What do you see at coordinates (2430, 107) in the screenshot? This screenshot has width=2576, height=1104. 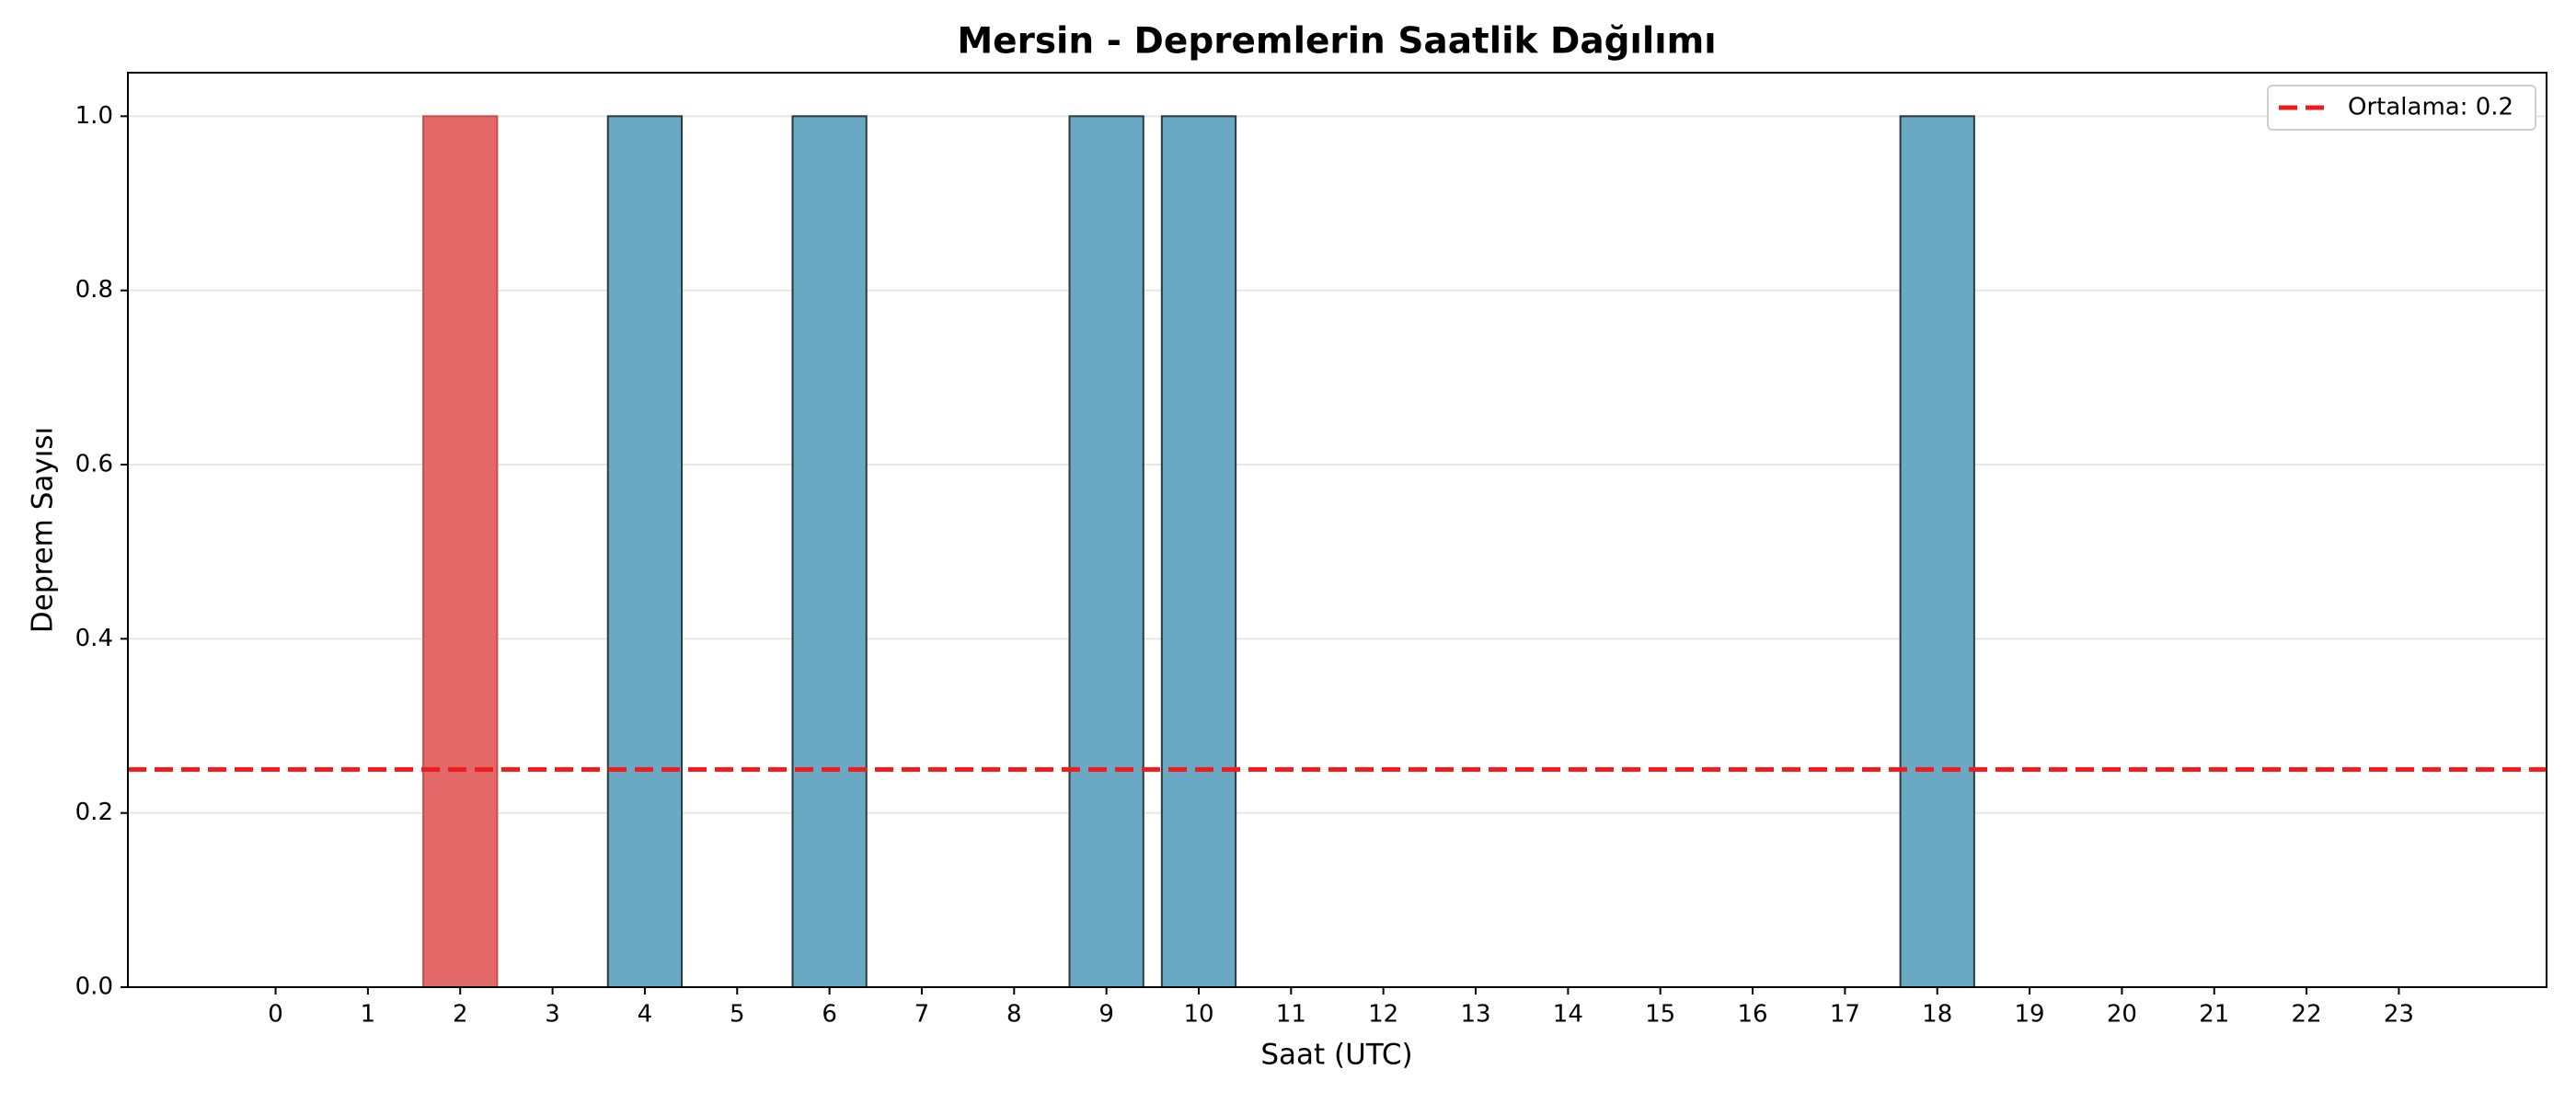 I see `legend-label: Ortalama: 0.2` at bounding box center [2430, 107].